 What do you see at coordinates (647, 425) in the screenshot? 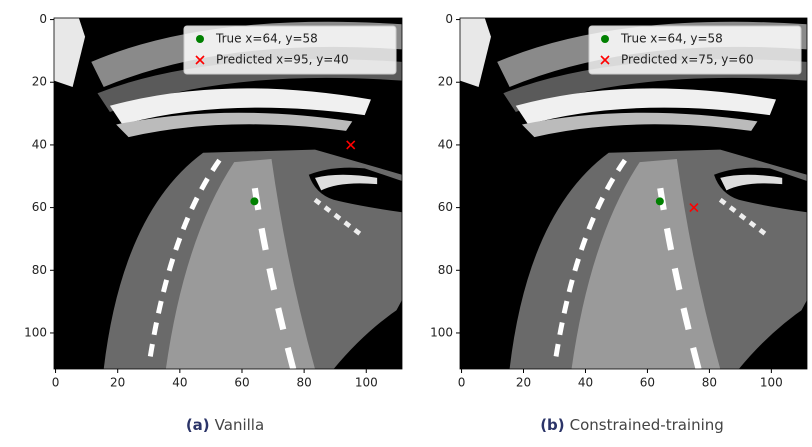
I see `caption-text: Constrained-training` at bounding box center [647, 425].